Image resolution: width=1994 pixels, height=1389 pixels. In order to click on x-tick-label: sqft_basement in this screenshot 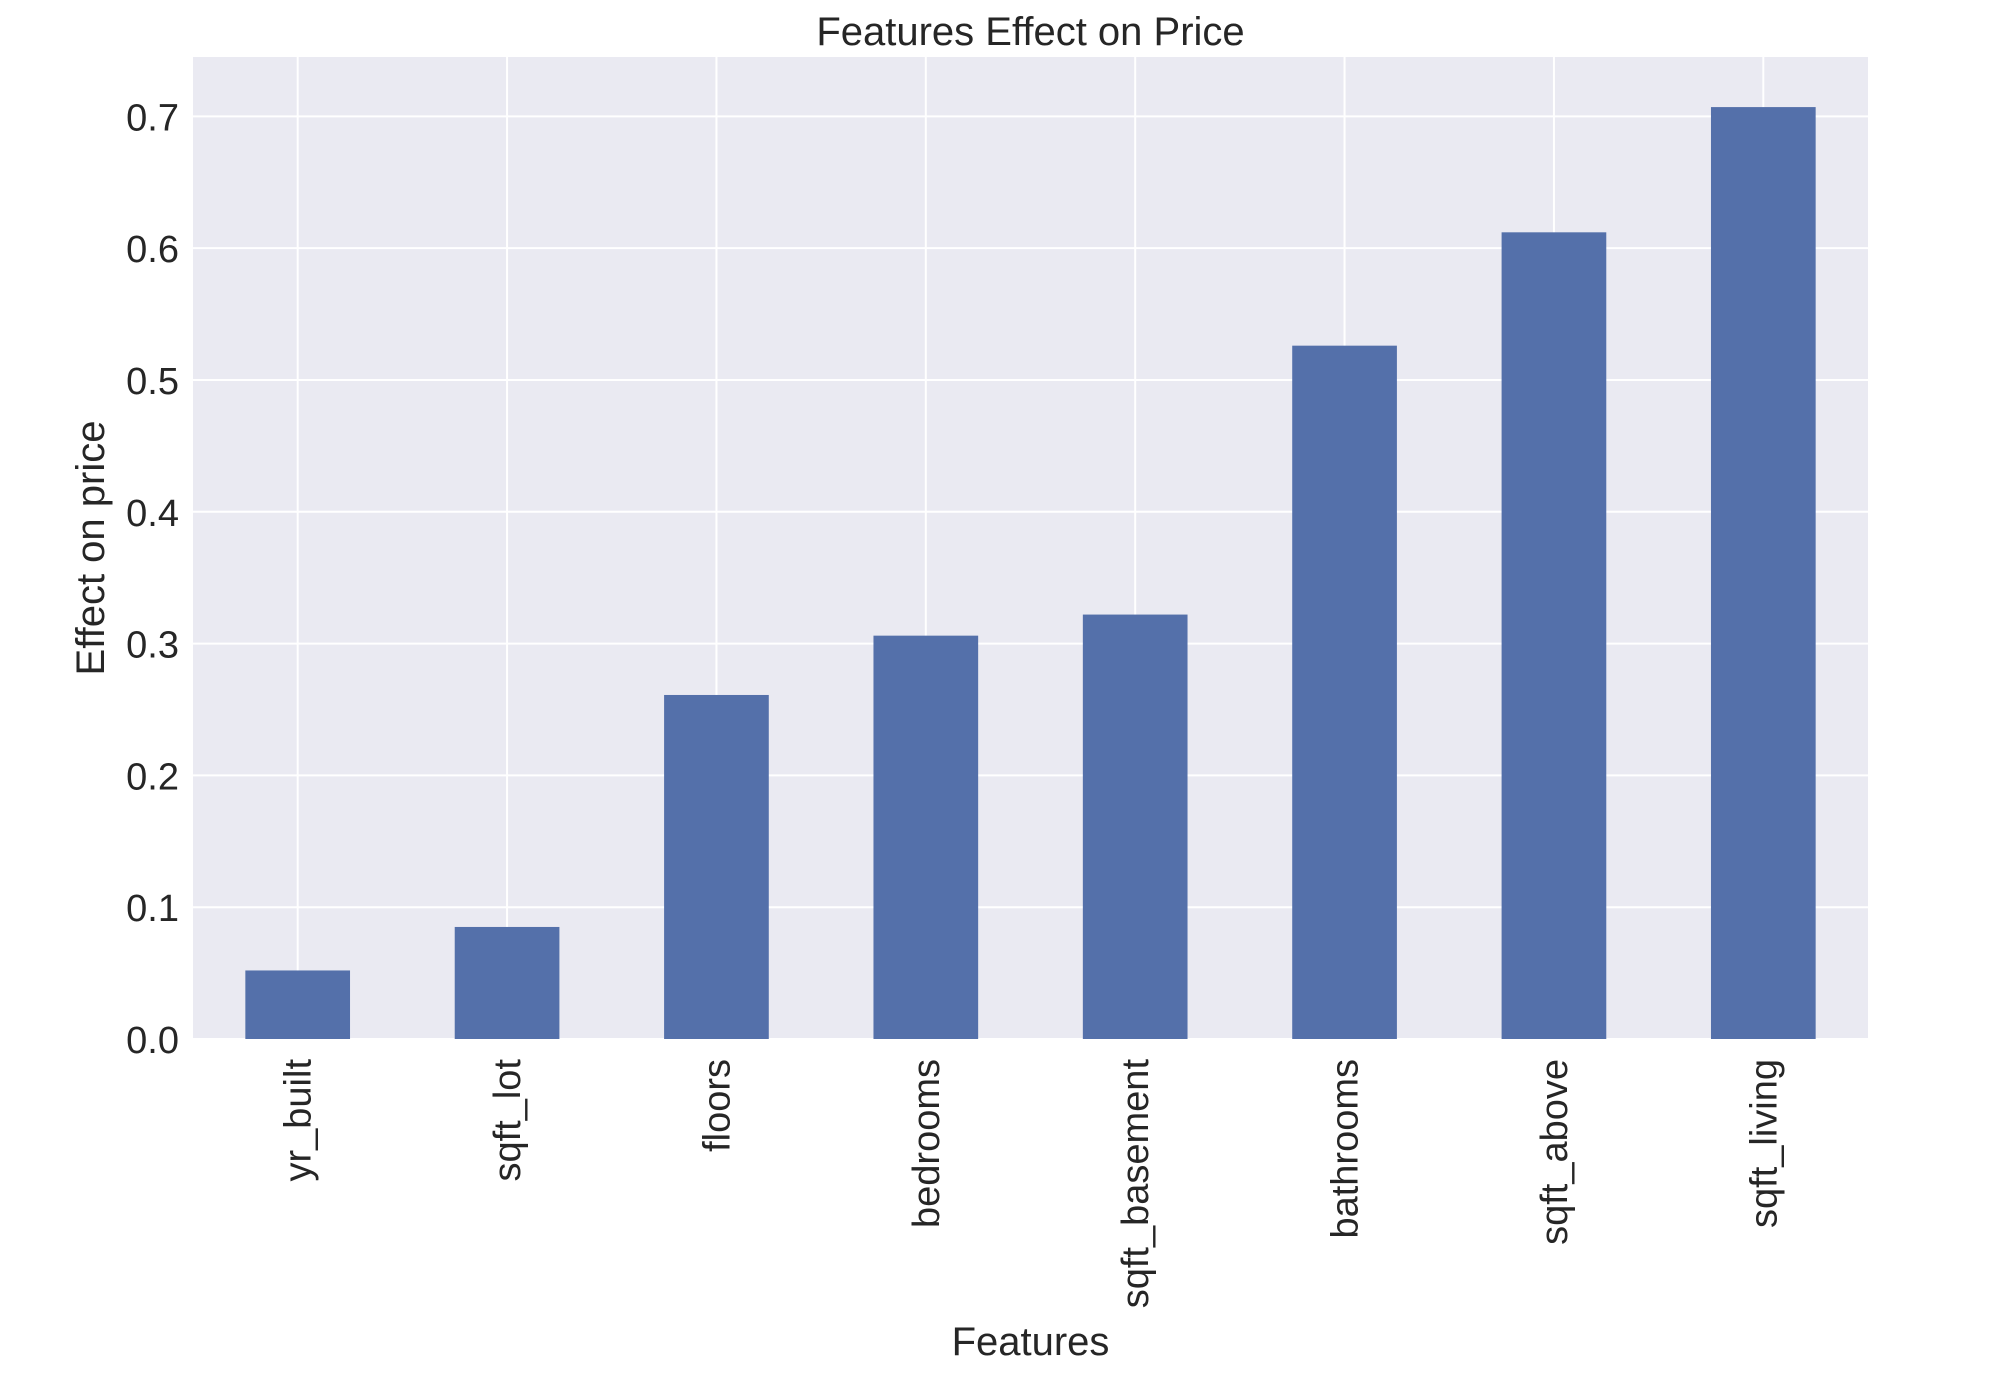, I will do `click(1136, 1184)`.